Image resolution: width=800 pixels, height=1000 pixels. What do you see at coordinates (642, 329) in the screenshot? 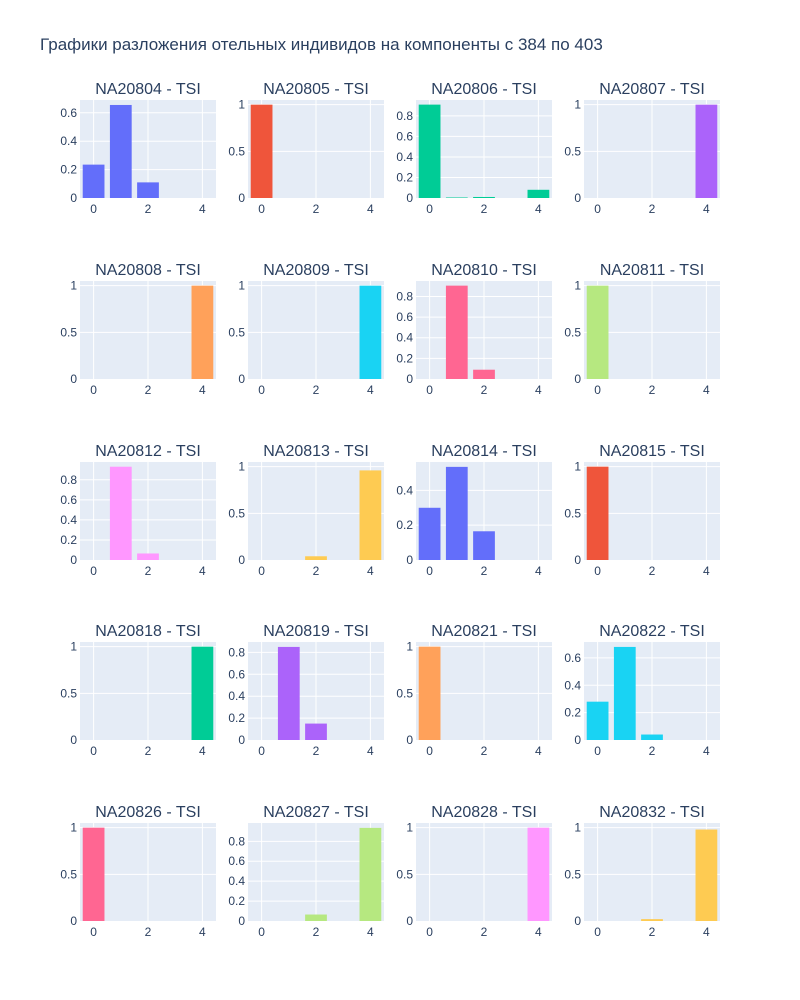
I see `subplot: 0 0.5 1 0 2 4 NA20811 - TSI` at bounding box center [642, 329].